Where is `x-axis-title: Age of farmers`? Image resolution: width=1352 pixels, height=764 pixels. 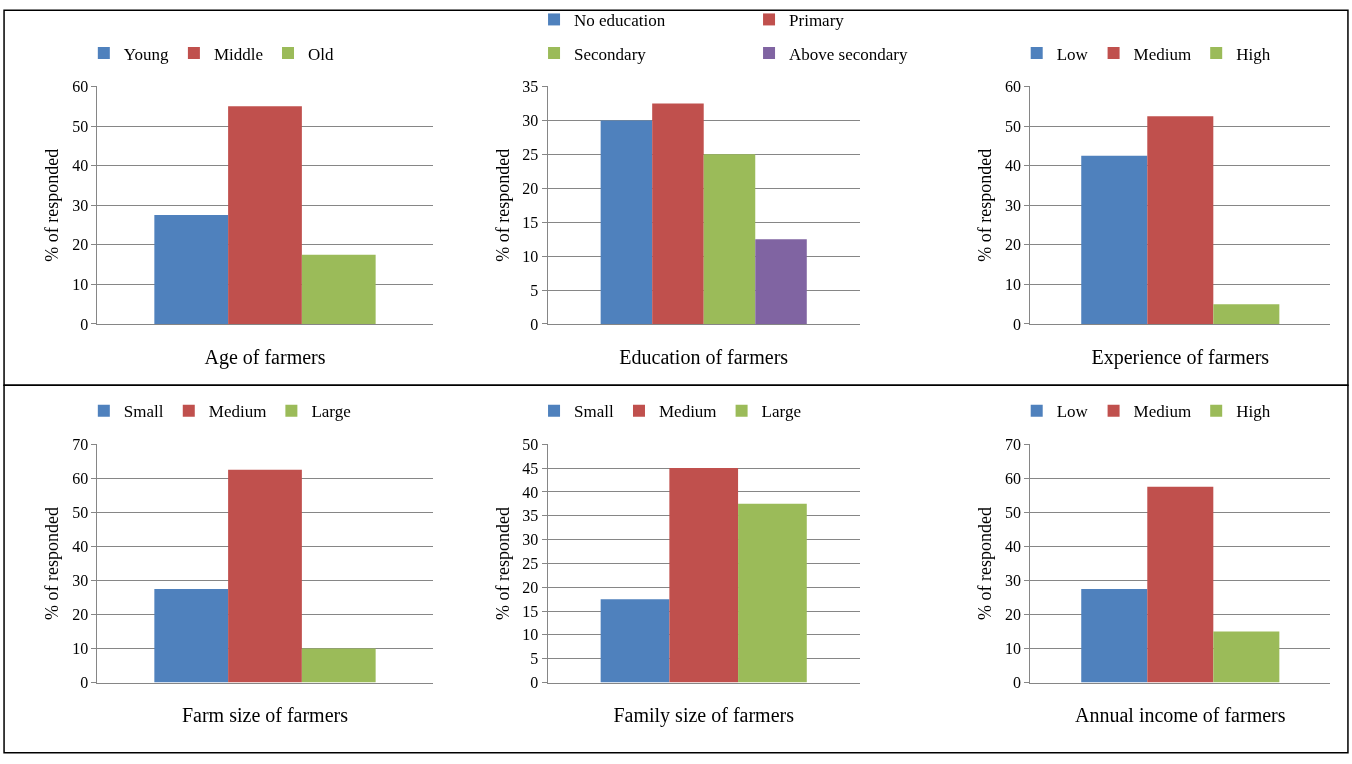 x-axis-title: Age of farmers is located at coordinates (265, 357).